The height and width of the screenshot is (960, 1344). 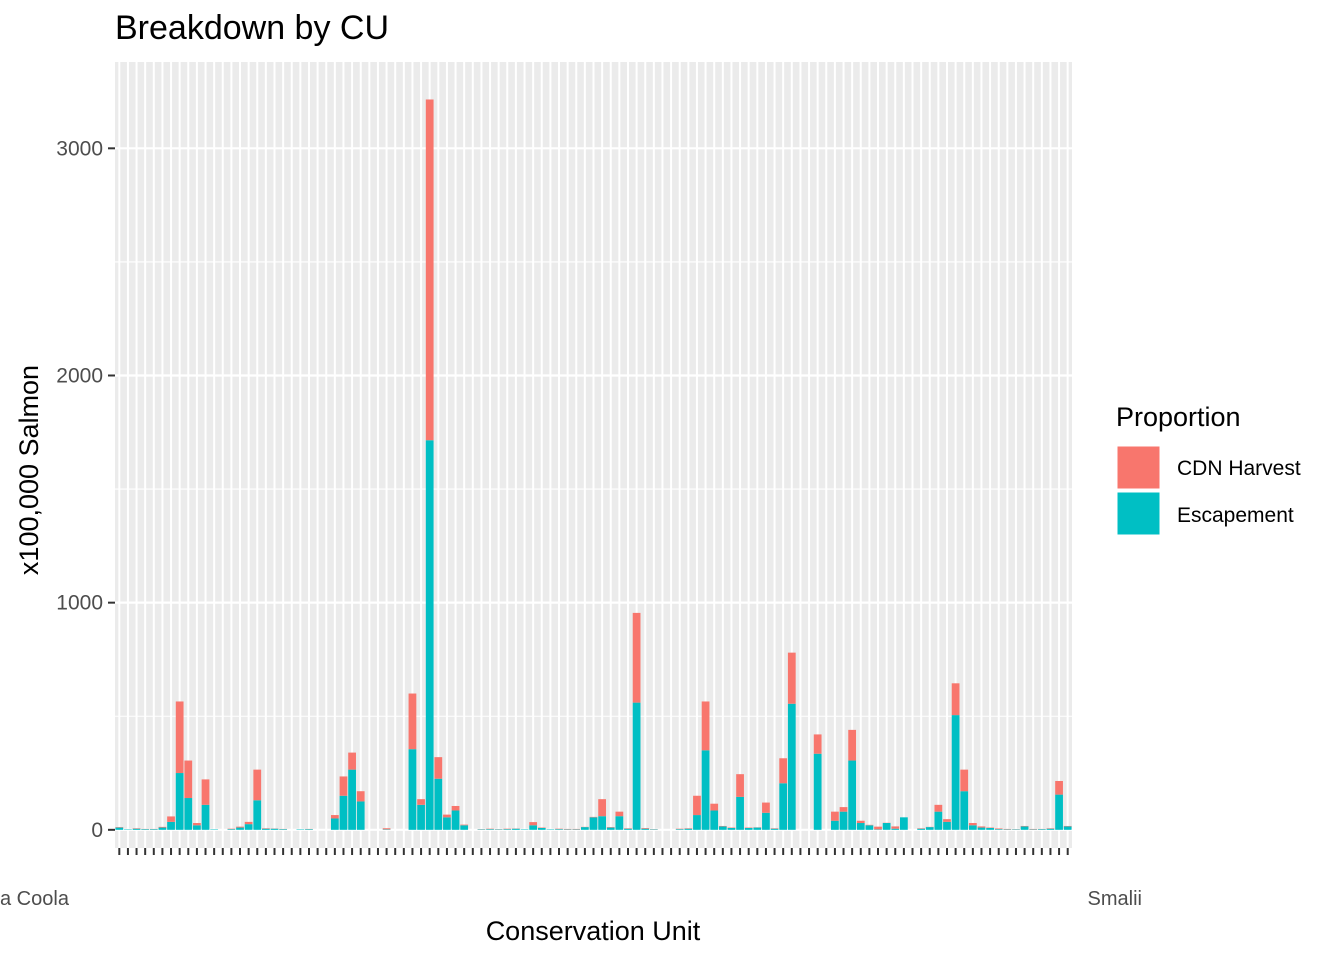 What do you see at coordinates (79, 148) in the screenshot?
I see `y-tick-label: 3000` at bounding box center [79, 148].